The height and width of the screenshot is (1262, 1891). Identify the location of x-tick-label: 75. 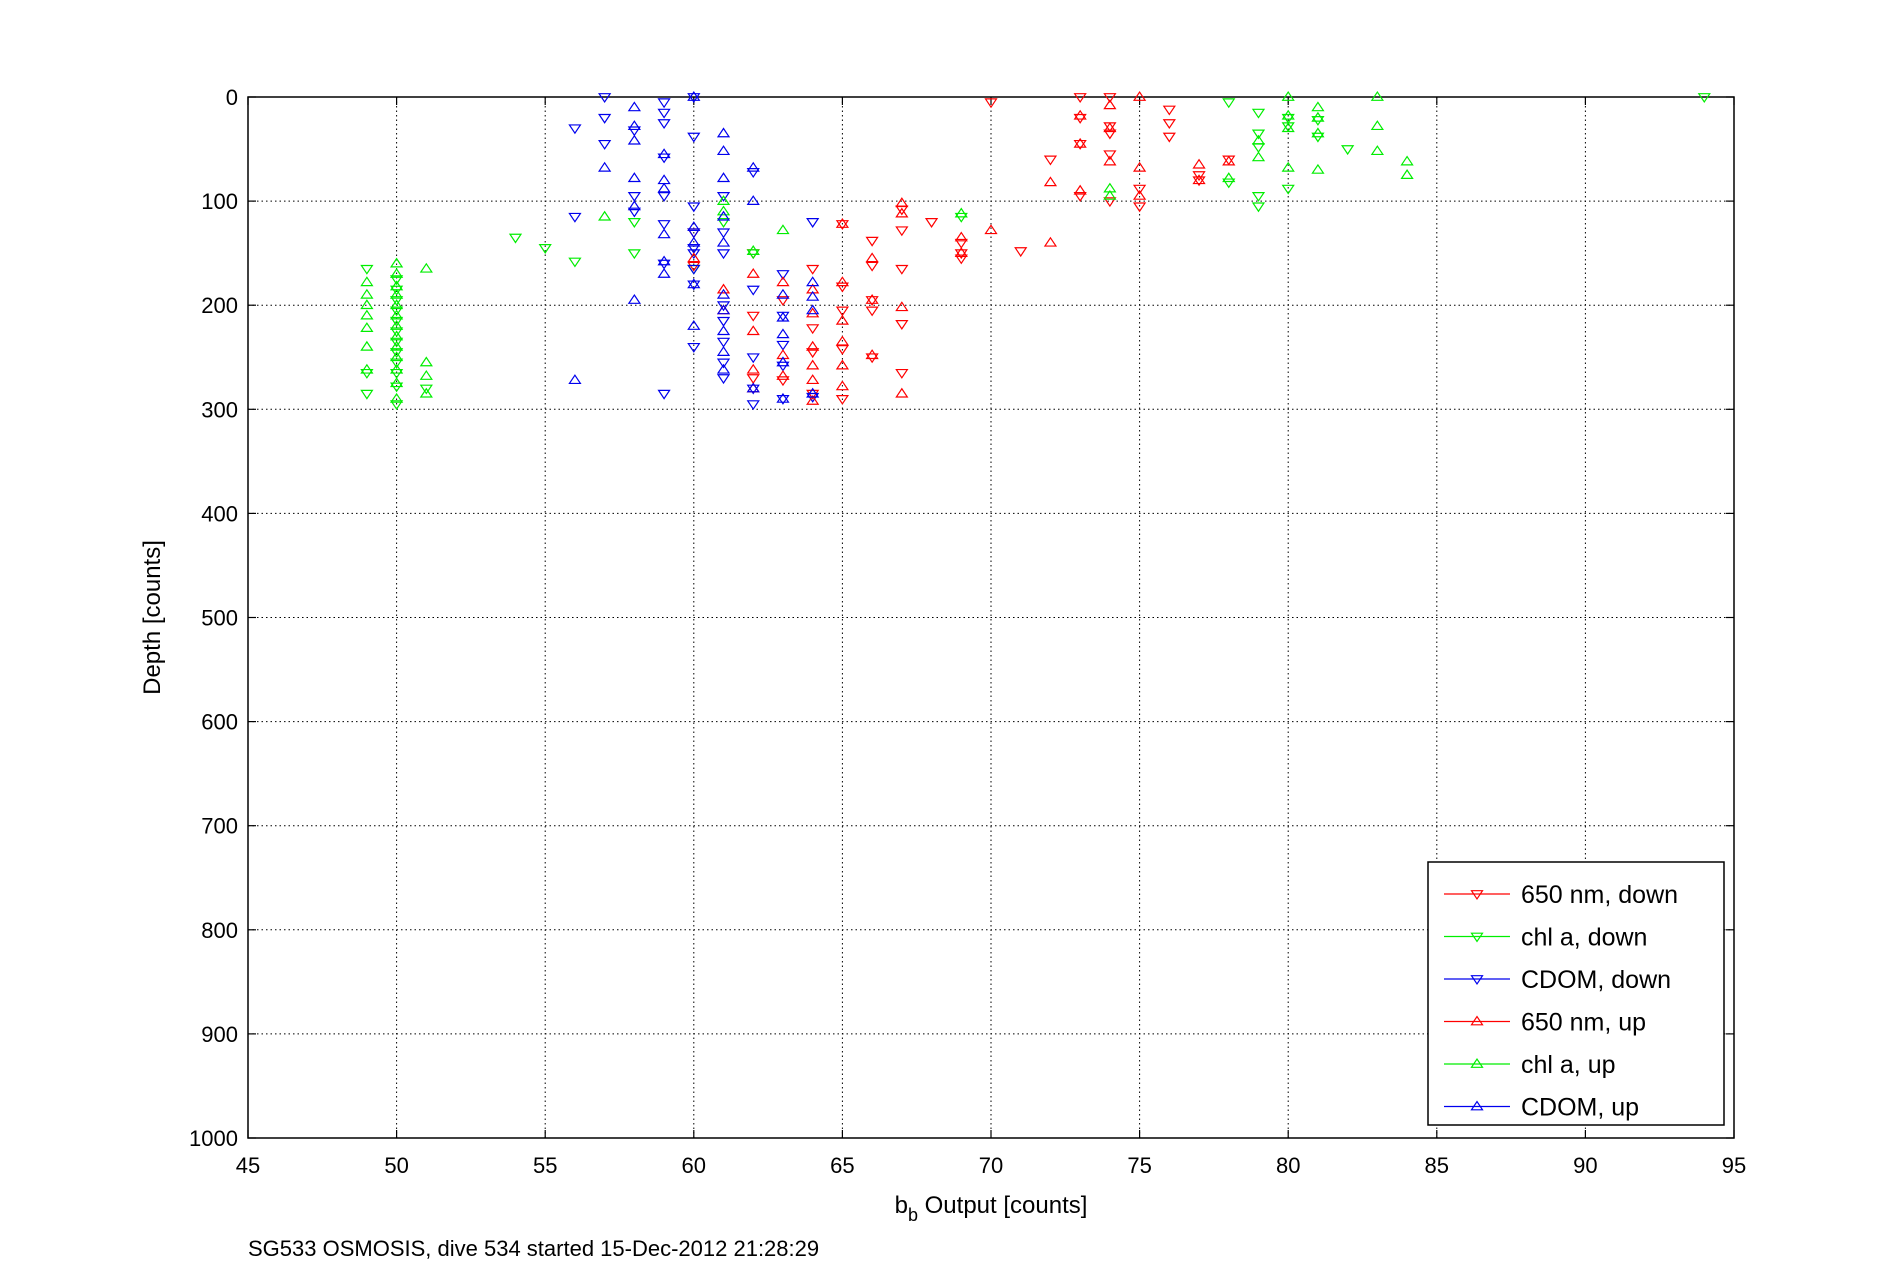
(1139, 1165).